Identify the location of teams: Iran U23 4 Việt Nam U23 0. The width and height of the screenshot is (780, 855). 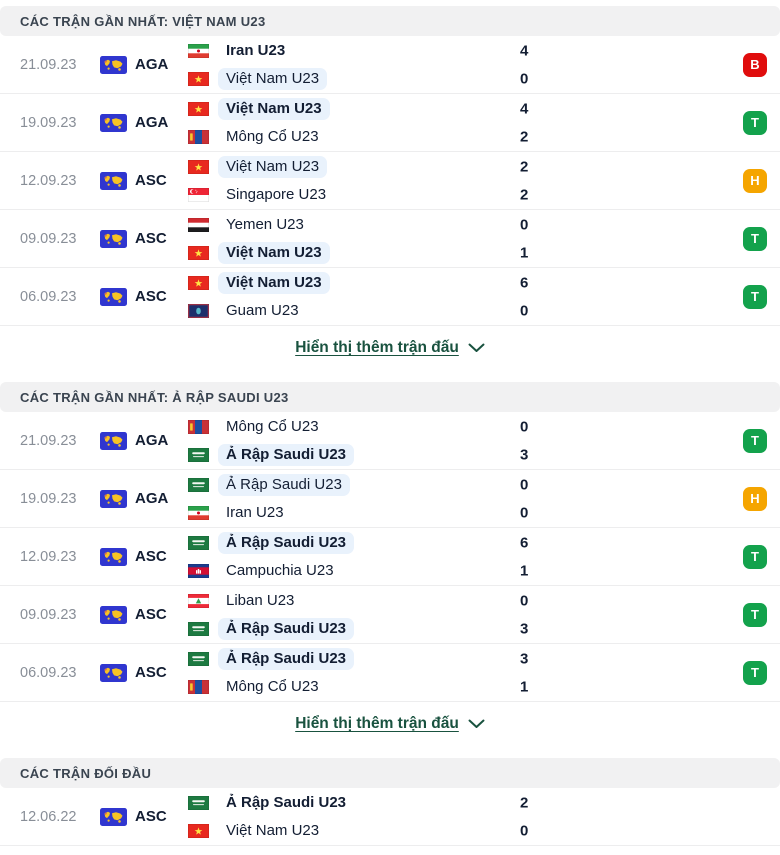
(456, 65).